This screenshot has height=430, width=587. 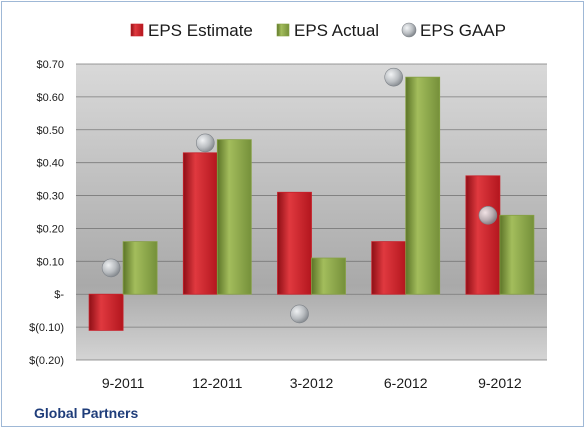 What do you see at coordinates (137, 30) in the screenshot?
I see `legend-swatch-estimate` at bounding box center [137, 30].